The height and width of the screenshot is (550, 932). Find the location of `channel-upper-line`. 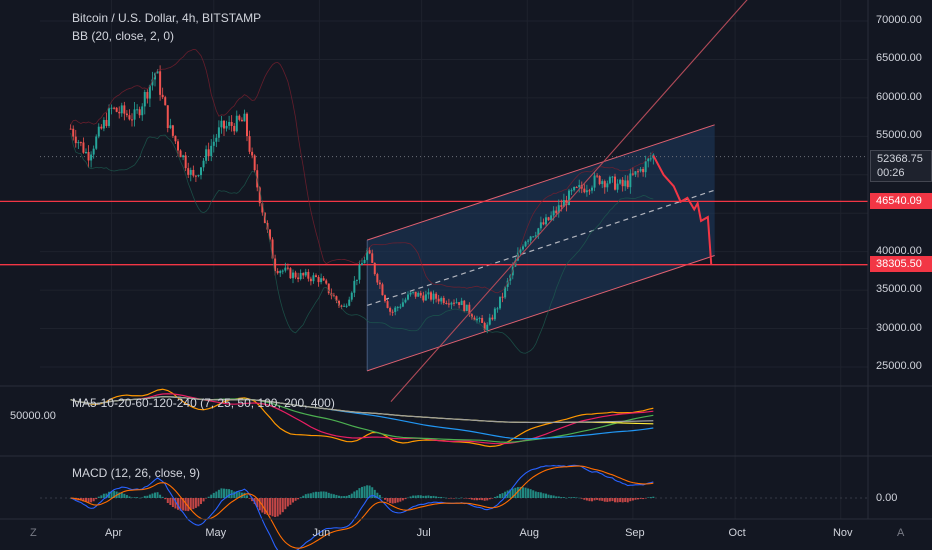

channel-upper-line is located at coordinates (540, 182).